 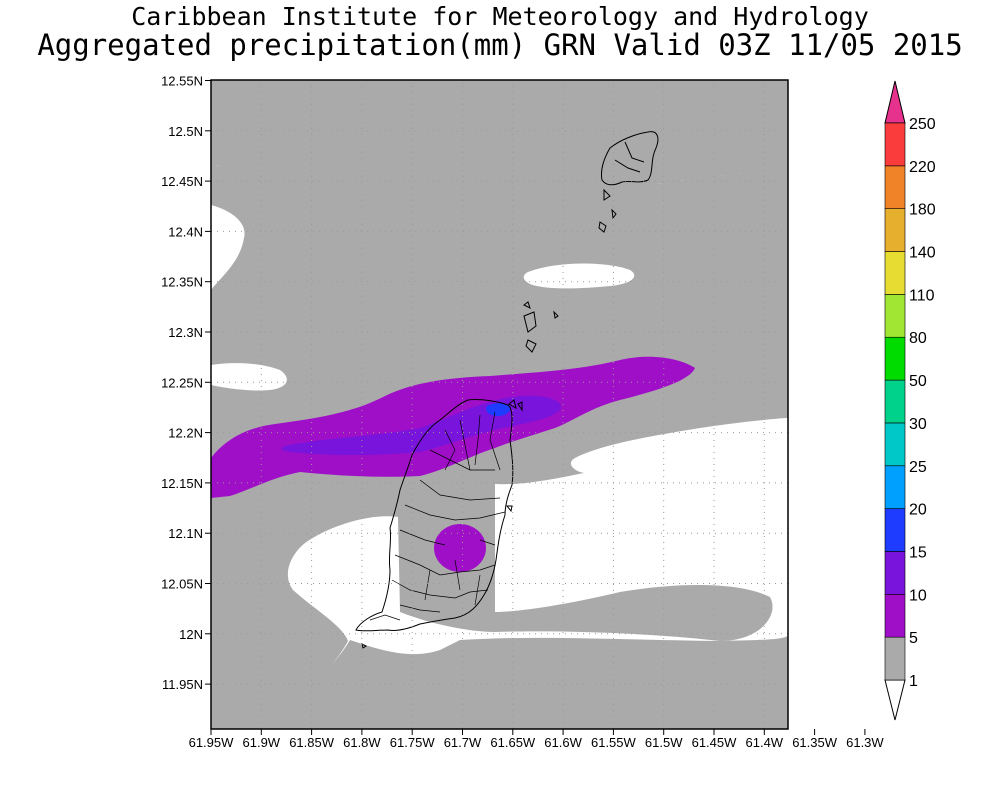 I want to click on colorbar-label: 10, so click(x=918, y=595).